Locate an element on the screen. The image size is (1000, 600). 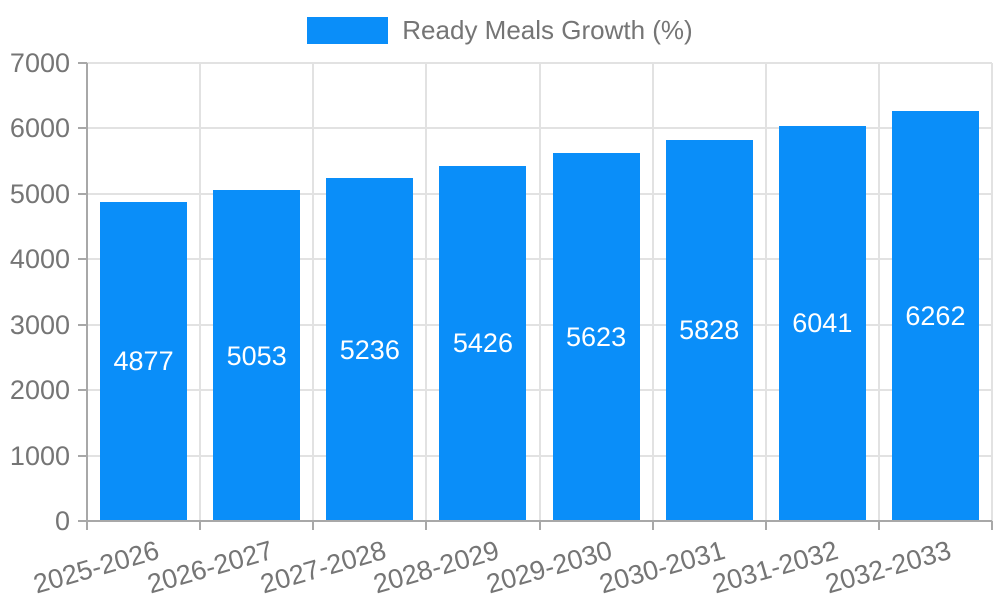
bar-value-label: 5623 is located at coordinates (596, 337).